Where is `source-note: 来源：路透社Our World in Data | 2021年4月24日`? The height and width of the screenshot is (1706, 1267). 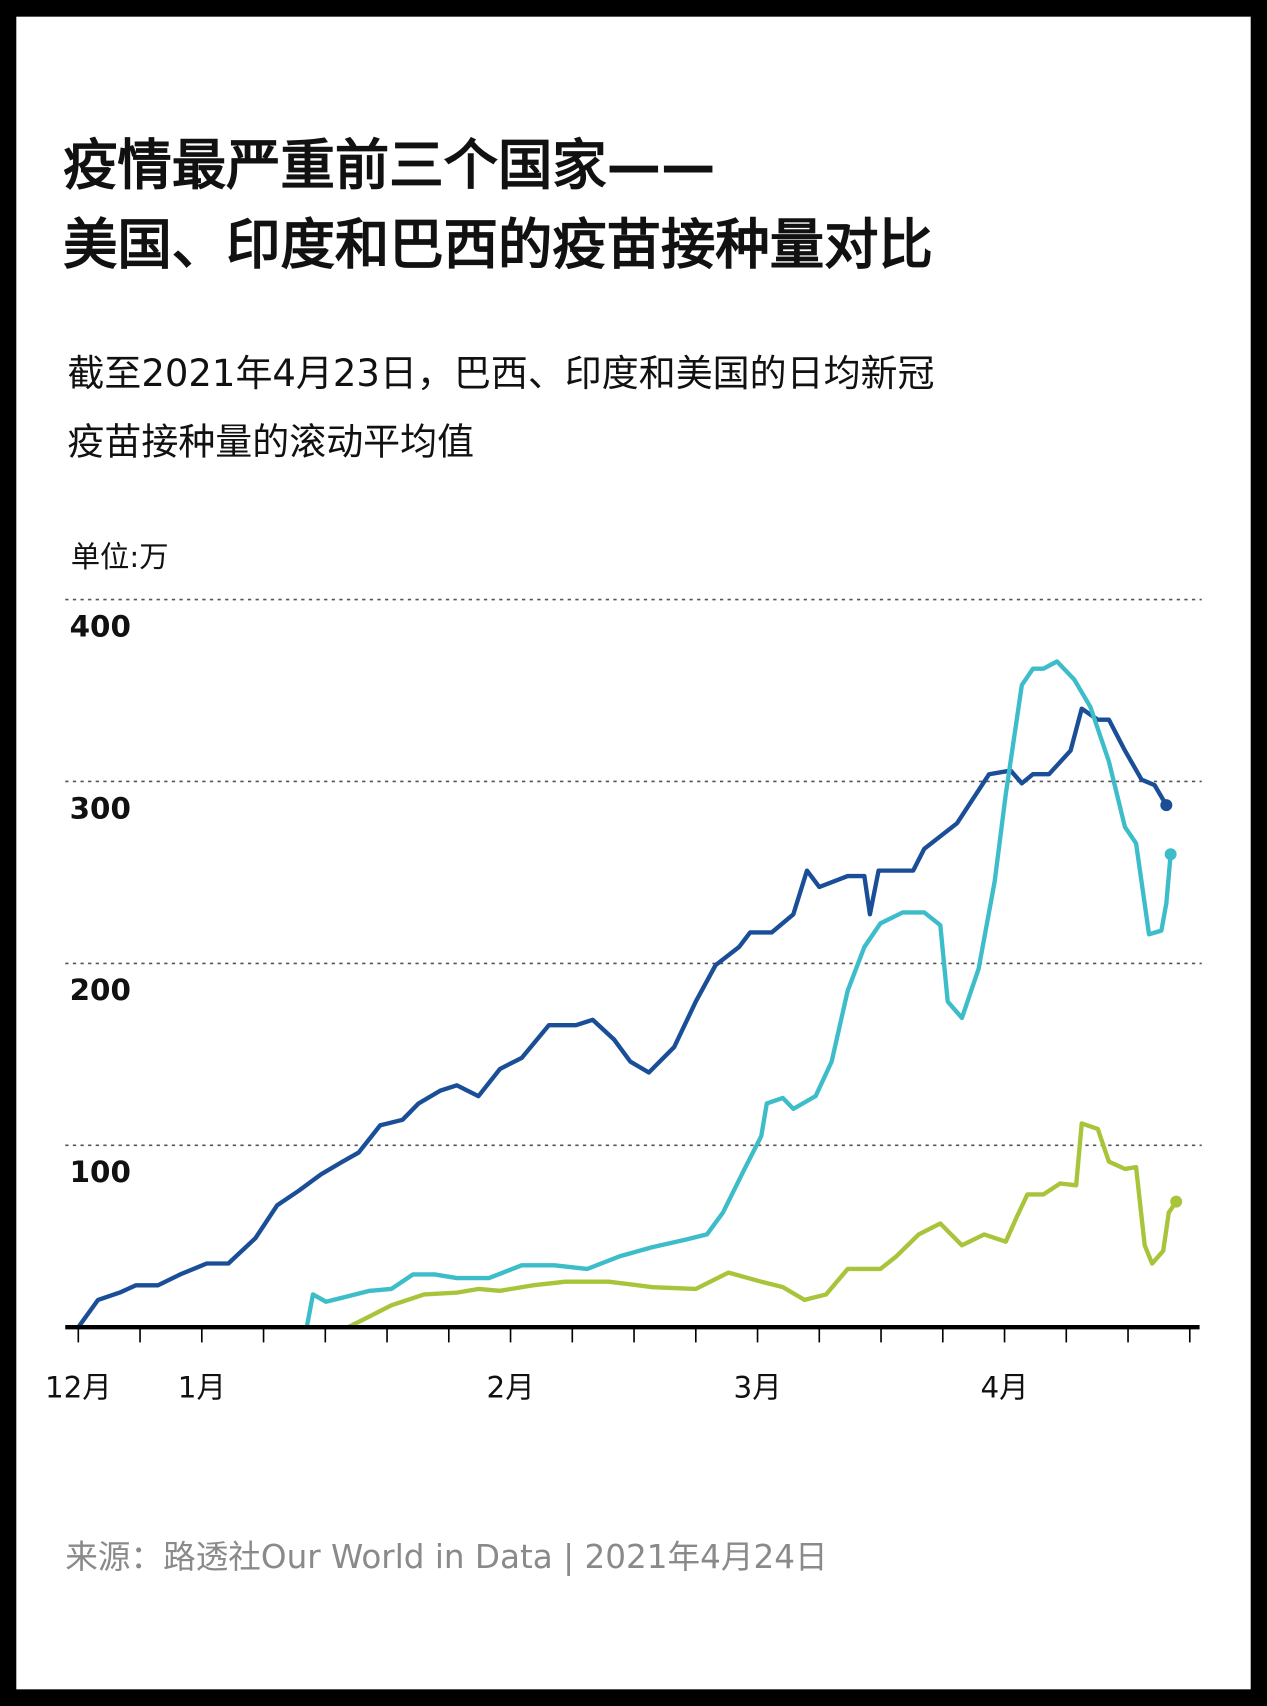 source-note: 来源：路透社Our World in Data | 2021年4月24日 is located at coordinates (446, 1557).